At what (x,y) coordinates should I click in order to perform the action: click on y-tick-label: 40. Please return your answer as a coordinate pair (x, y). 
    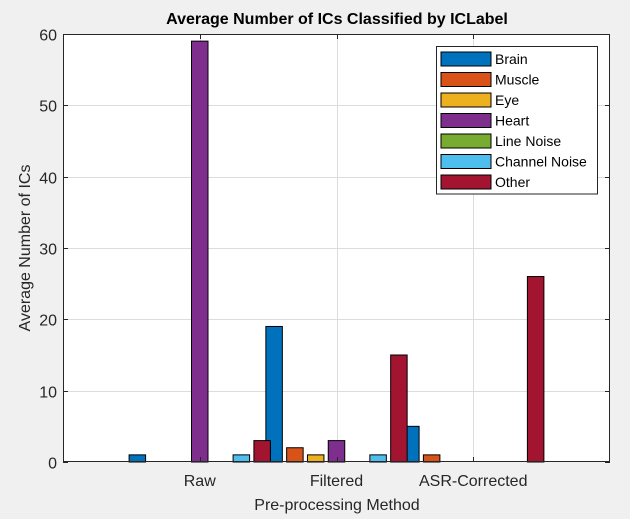
    Looking at the image, I should click on (48, 179).